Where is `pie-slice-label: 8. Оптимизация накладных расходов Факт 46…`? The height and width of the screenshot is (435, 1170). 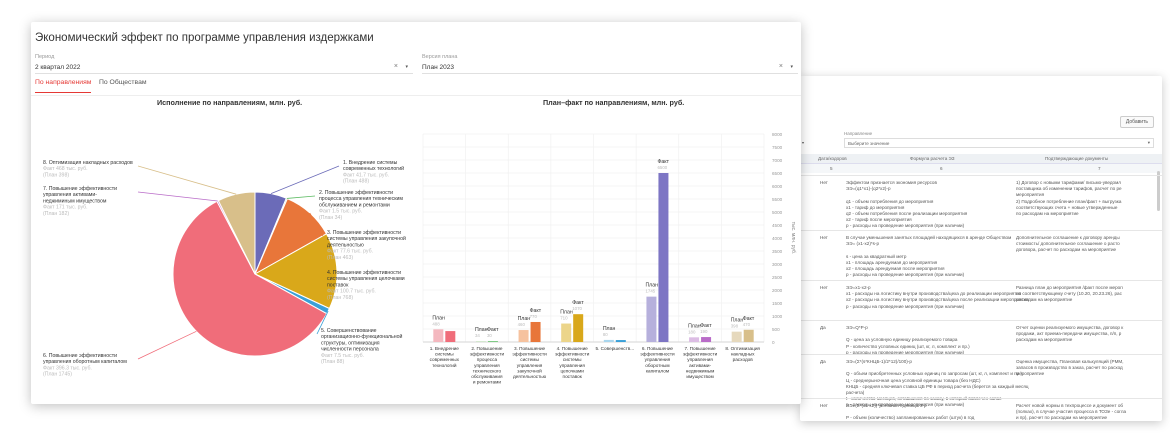 pie-slice-label: 8. Оптимизация накладных расходов Факт 46… is located at coordinates (88, 169).